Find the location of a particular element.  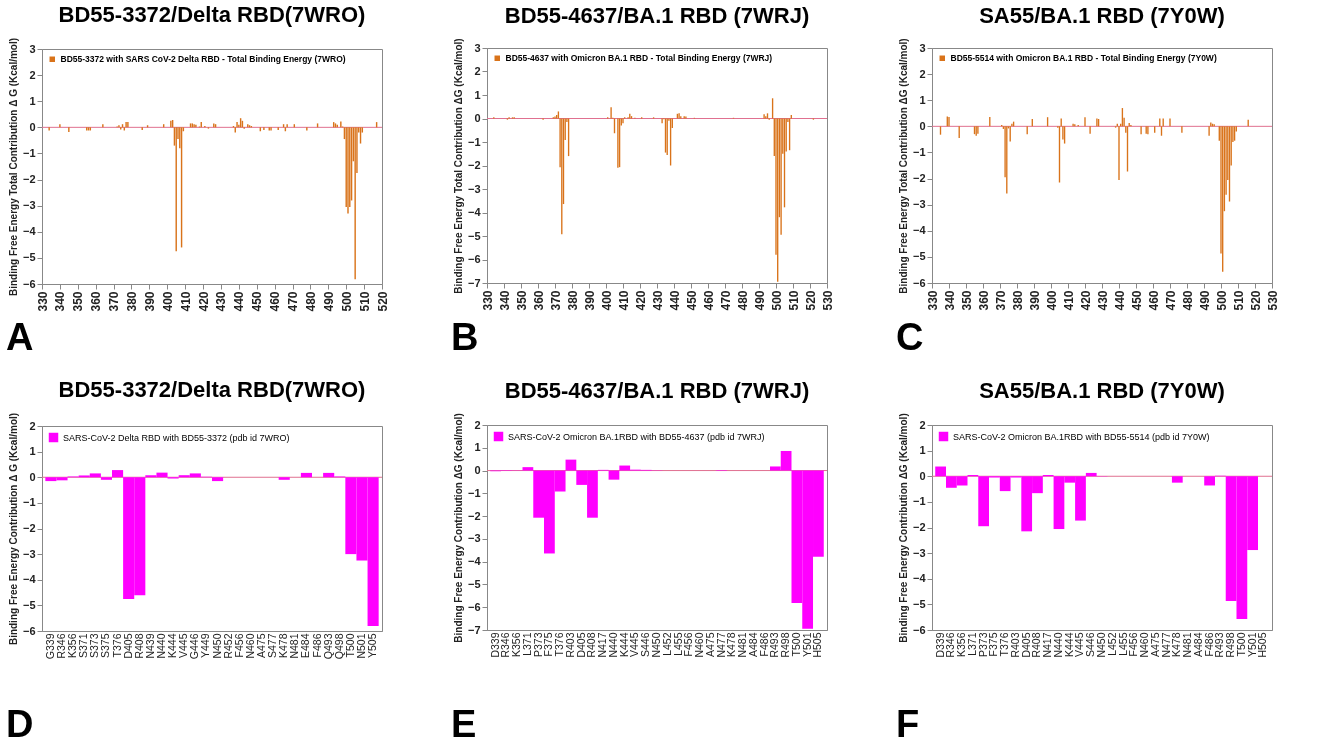

y-tick-label: 3 is located at coordinates (477, 47).